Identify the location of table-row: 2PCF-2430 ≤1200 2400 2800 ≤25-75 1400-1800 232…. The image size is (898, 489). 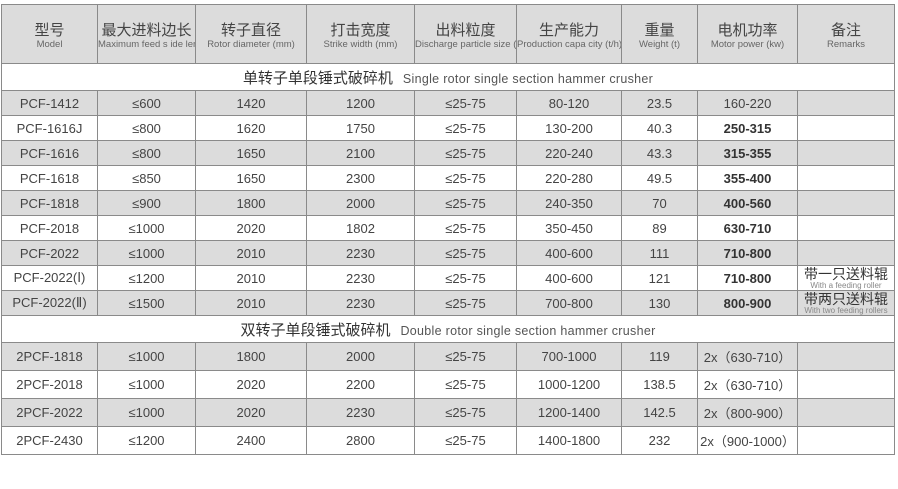
(448, 440).